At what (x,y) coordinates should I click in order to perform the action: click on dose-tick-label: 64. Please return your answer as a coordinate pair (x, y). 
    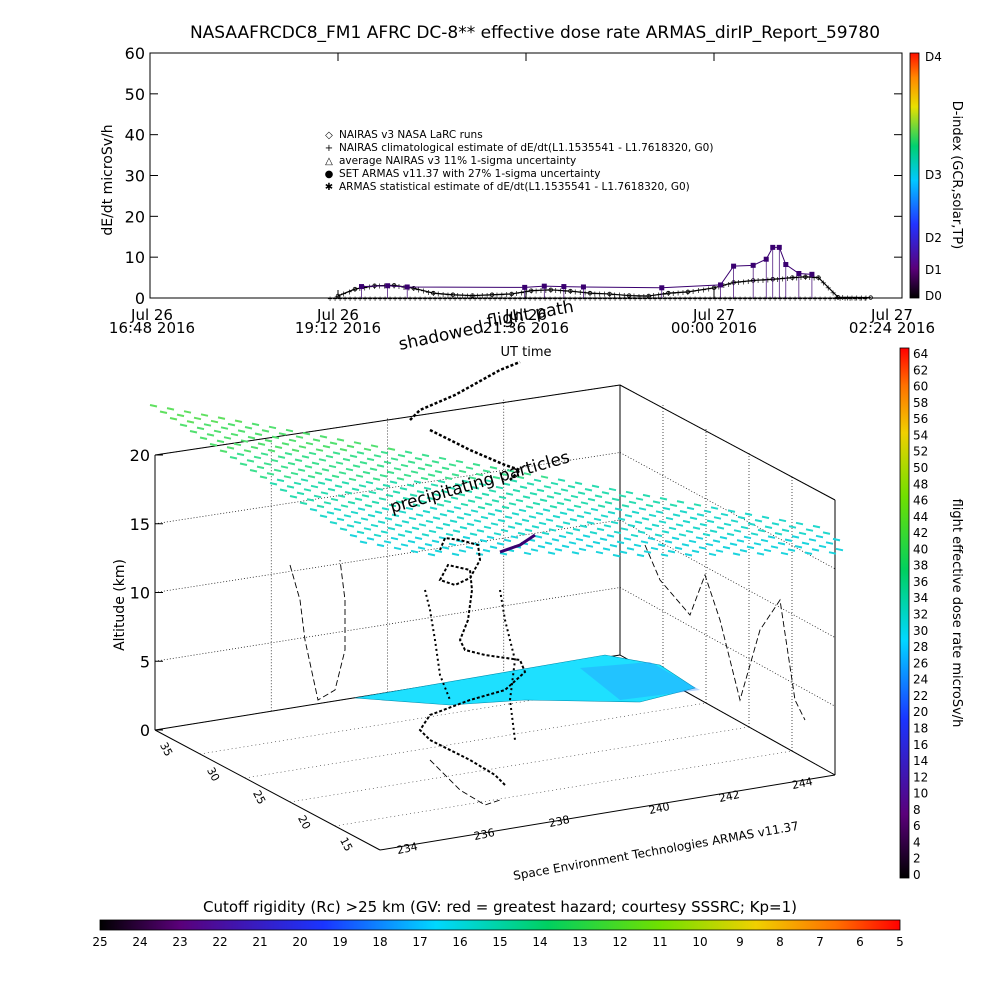
    Looking at the image, I should click on (920, 354).